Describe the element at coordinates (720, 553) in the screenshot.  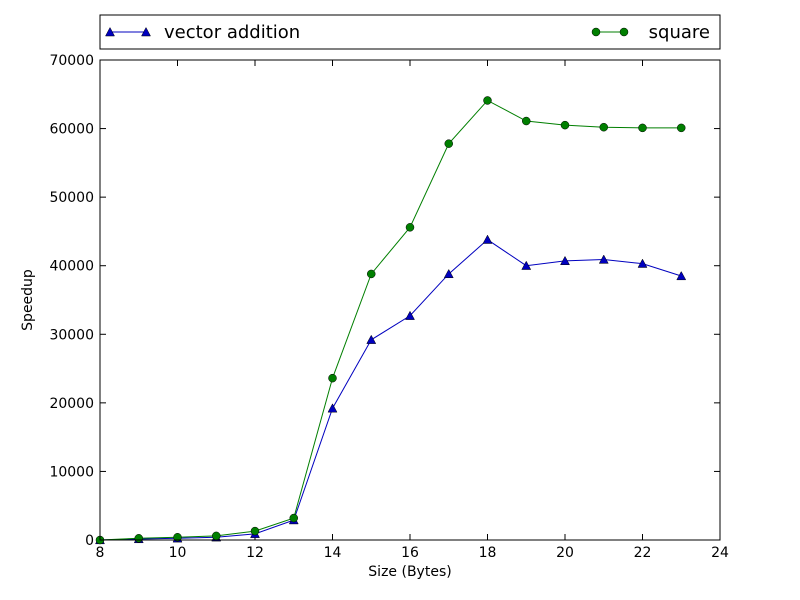
I see `x-tick-label: 24` at that location.